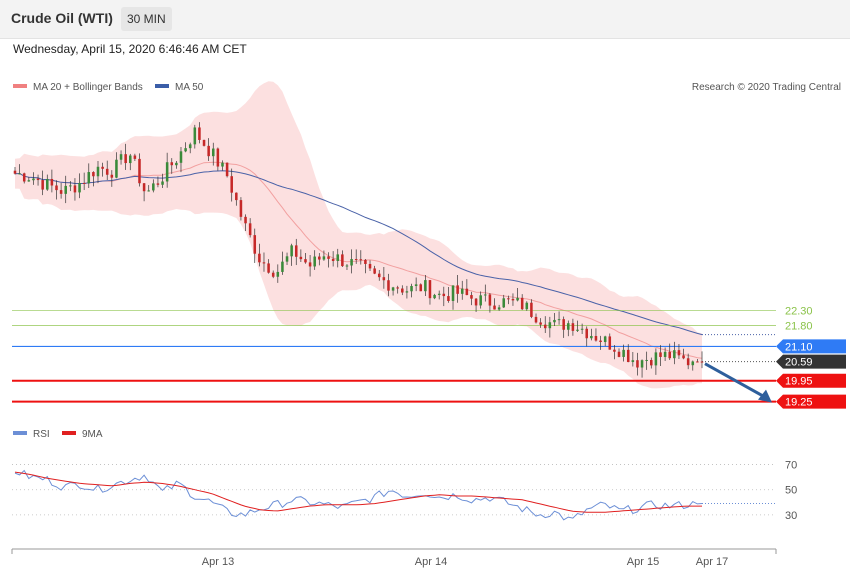 Image resolution: width=850 pixels, height=576 pixels. What do you see at coordinates (799, 363) in the screenshot?
I see `level-20-59-label: 20.59` at bounding box center [799, 363].